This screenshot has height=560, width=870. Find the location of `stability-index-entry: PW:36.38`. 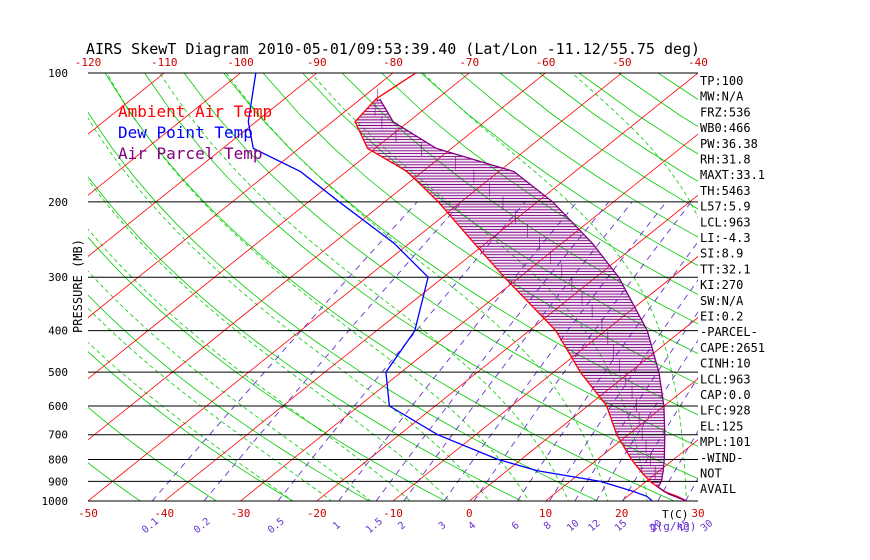

stability-index-entry: PW:36.38 is located at coordinates (729, 144).